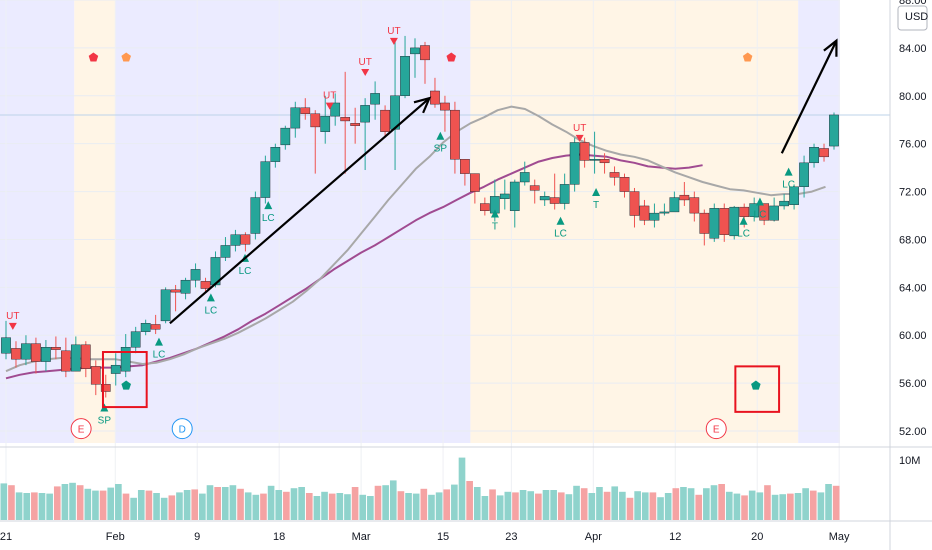 Image resolution: width=932 pixels, height=550 pixels. What do you see at coordinates (757, 389) in the screenshot?
I see `highlight-box` at bounding box center [757, 389].